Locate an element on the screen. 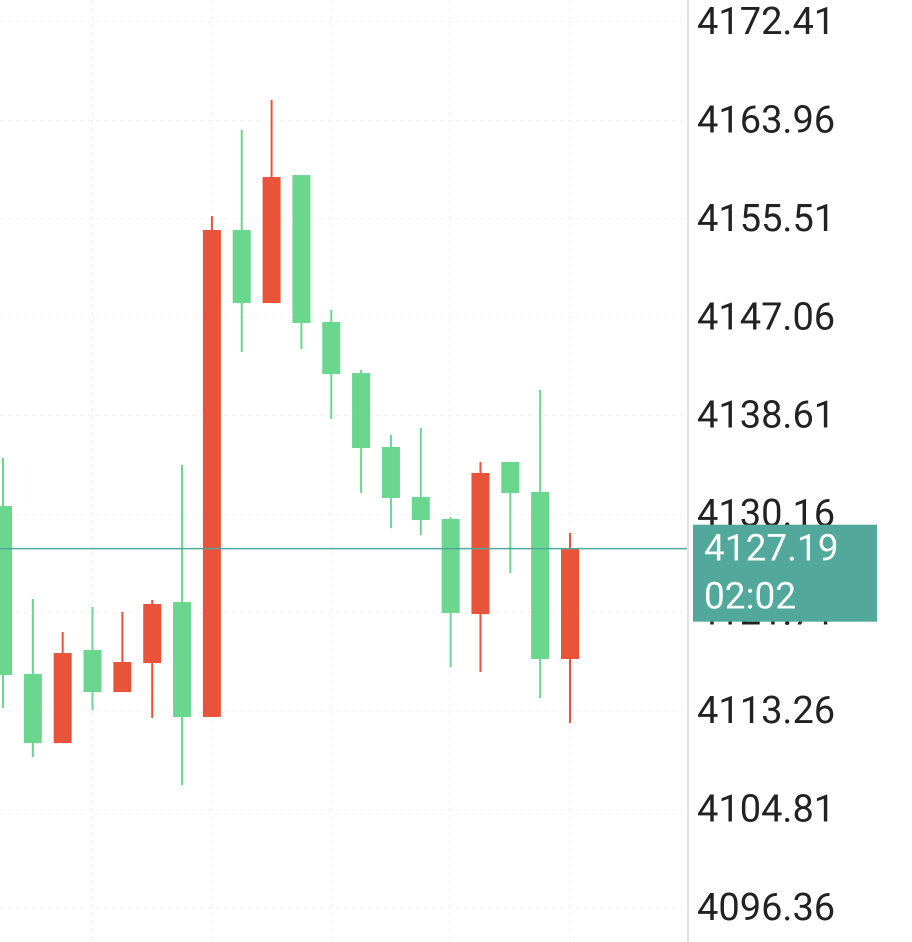 Image resolution: width=912 pixels, height=942 pixels. y-tick-label: 4163.96 is located at coordinates (766, 120).